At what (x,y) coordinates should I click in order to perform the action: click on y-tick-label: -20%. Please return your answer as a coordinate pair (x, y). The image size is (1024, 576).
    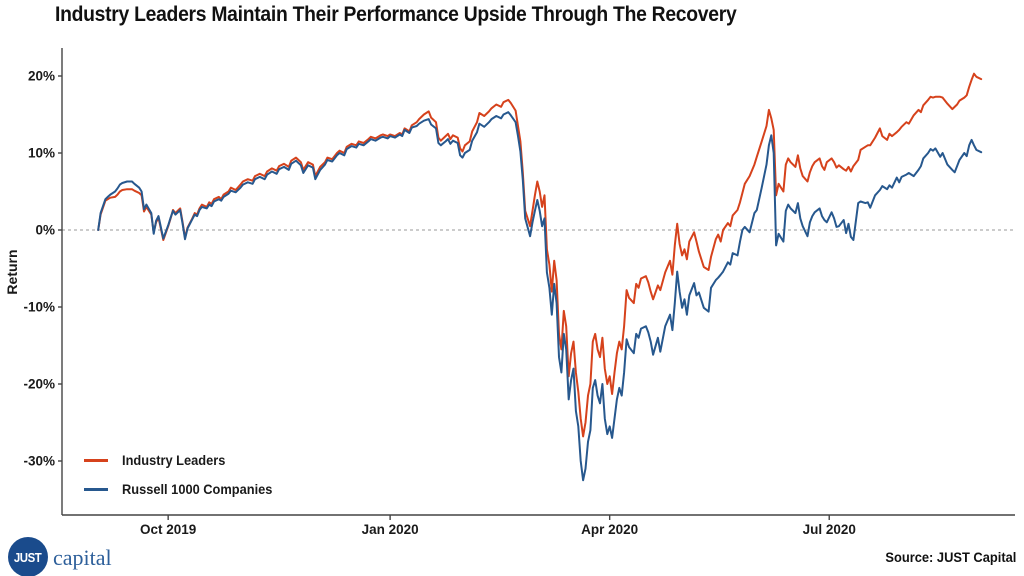
    Looking at the image, I should click on (39, 384).